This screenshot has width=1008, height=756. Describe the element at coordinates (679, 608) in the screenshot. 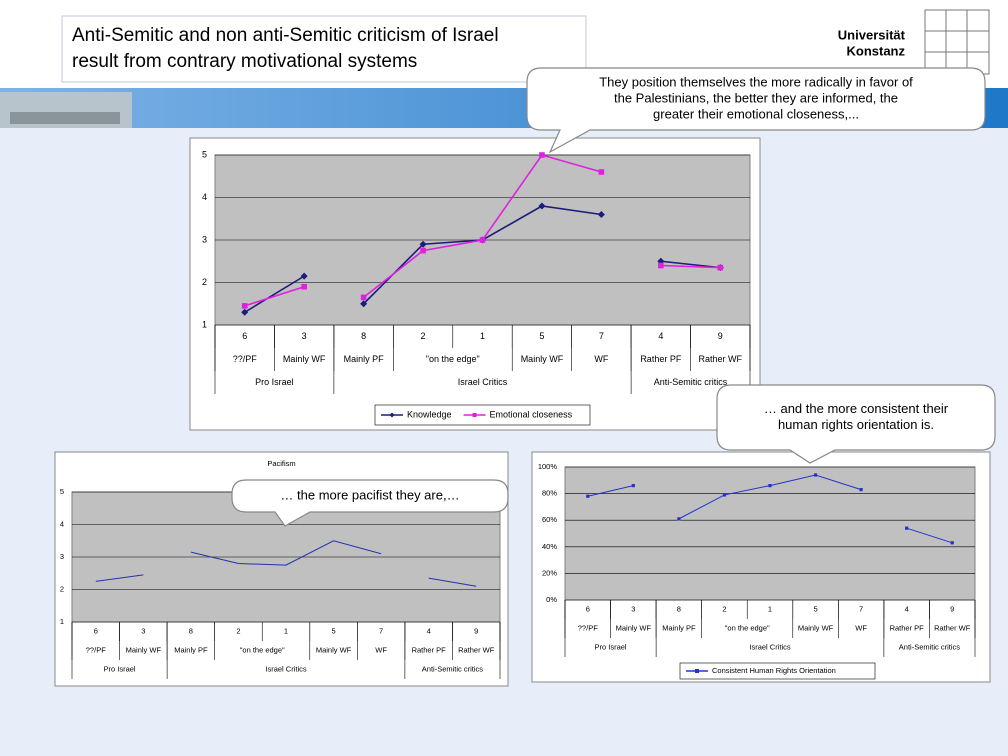

I see `x-tick-label: 8` at that location.